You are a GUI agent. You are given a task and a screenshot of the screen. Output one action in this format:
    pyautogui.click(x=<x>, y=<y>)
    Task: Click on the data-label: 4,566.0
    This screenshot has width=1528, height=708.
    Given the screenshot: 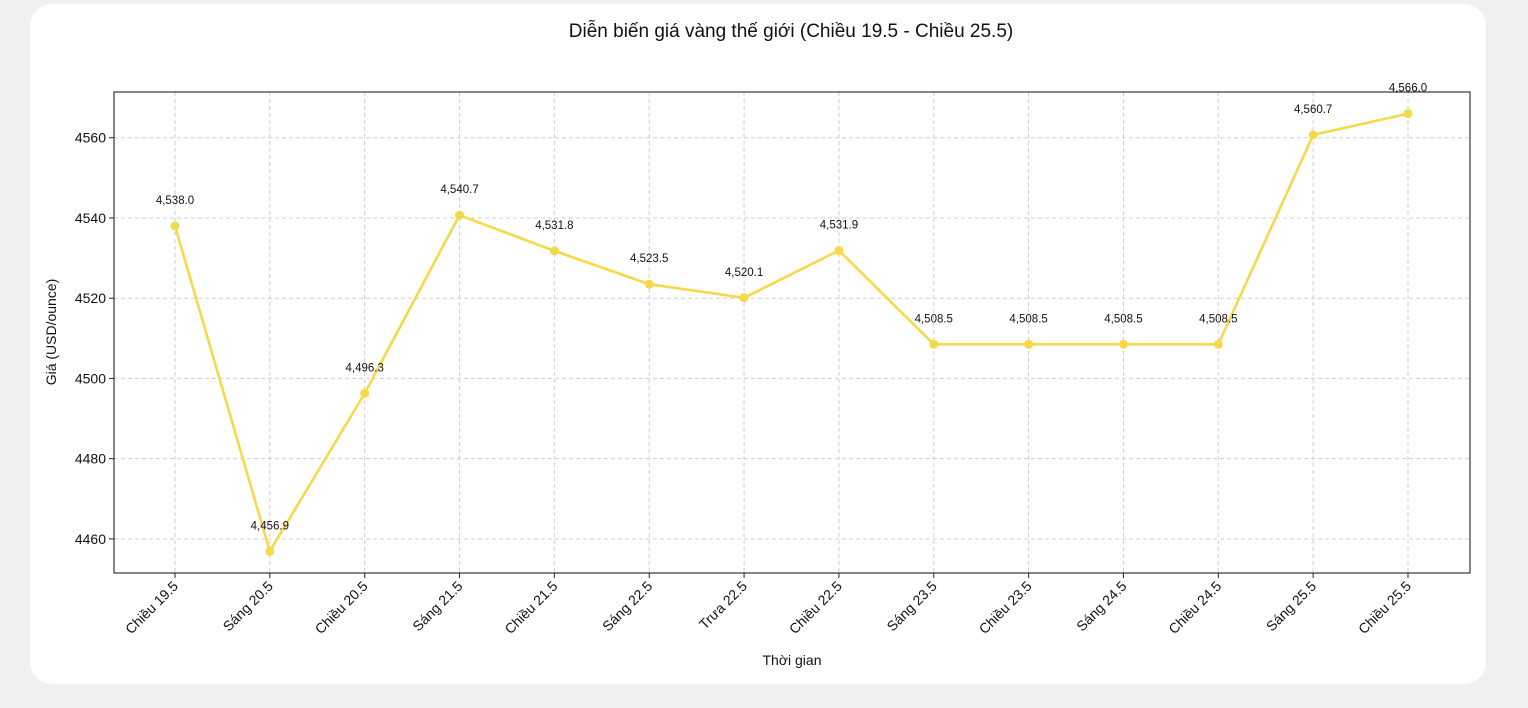 What is the action you would take?
    pyautogui.click(x=1408, y=89)
    